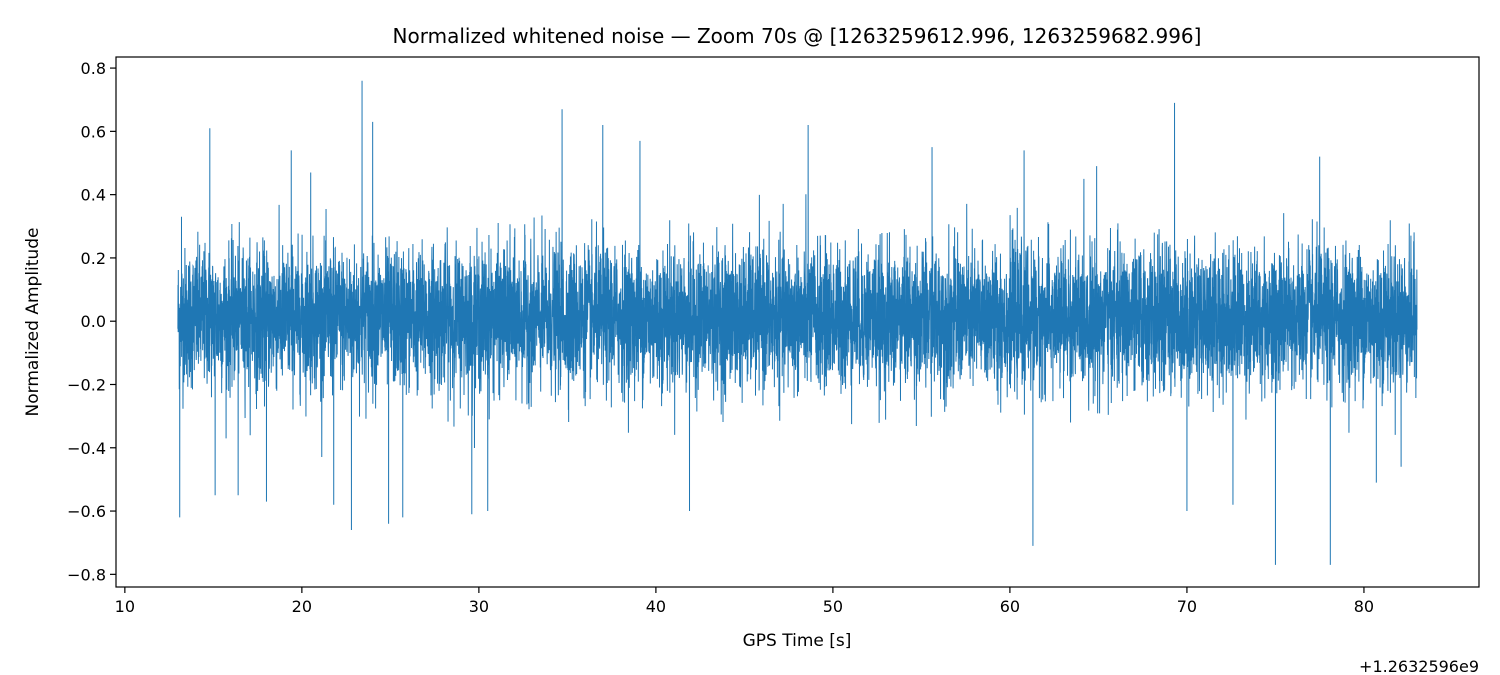  I want to click on x-axis: 10 20 30 40 50 60 70 80, so click(744, 601).